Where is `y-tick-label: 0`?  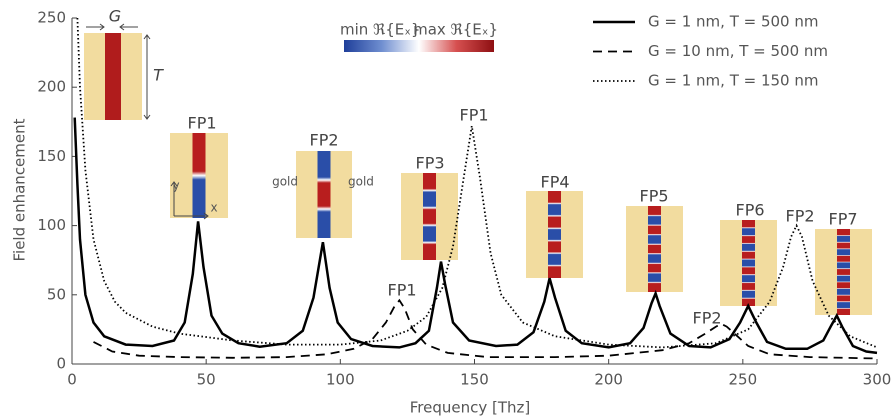
y-tick-label: 0 is located at coordinates (61, 364).